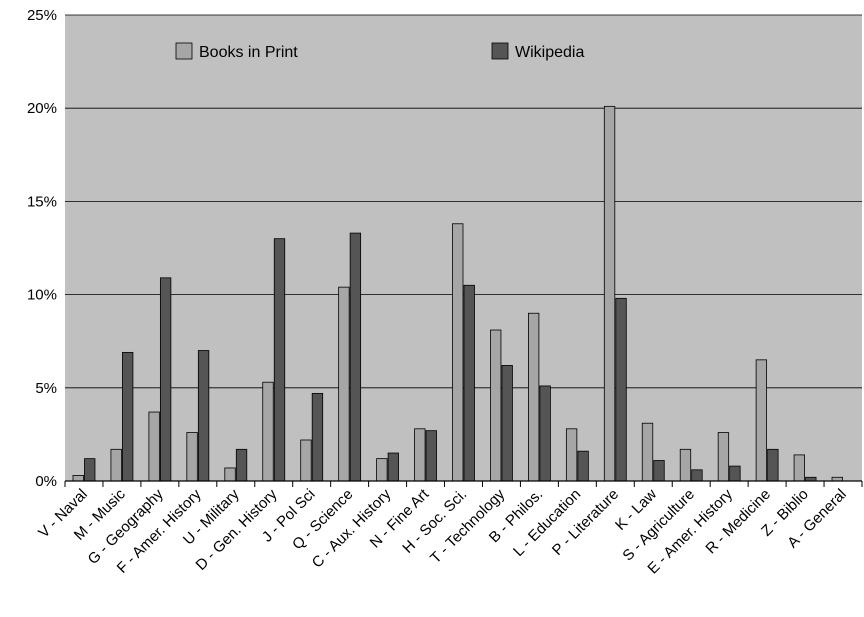  Describe the element at coordinates (42, 15) in the screenshot. I see `y-tick-label: 25%` at that location.